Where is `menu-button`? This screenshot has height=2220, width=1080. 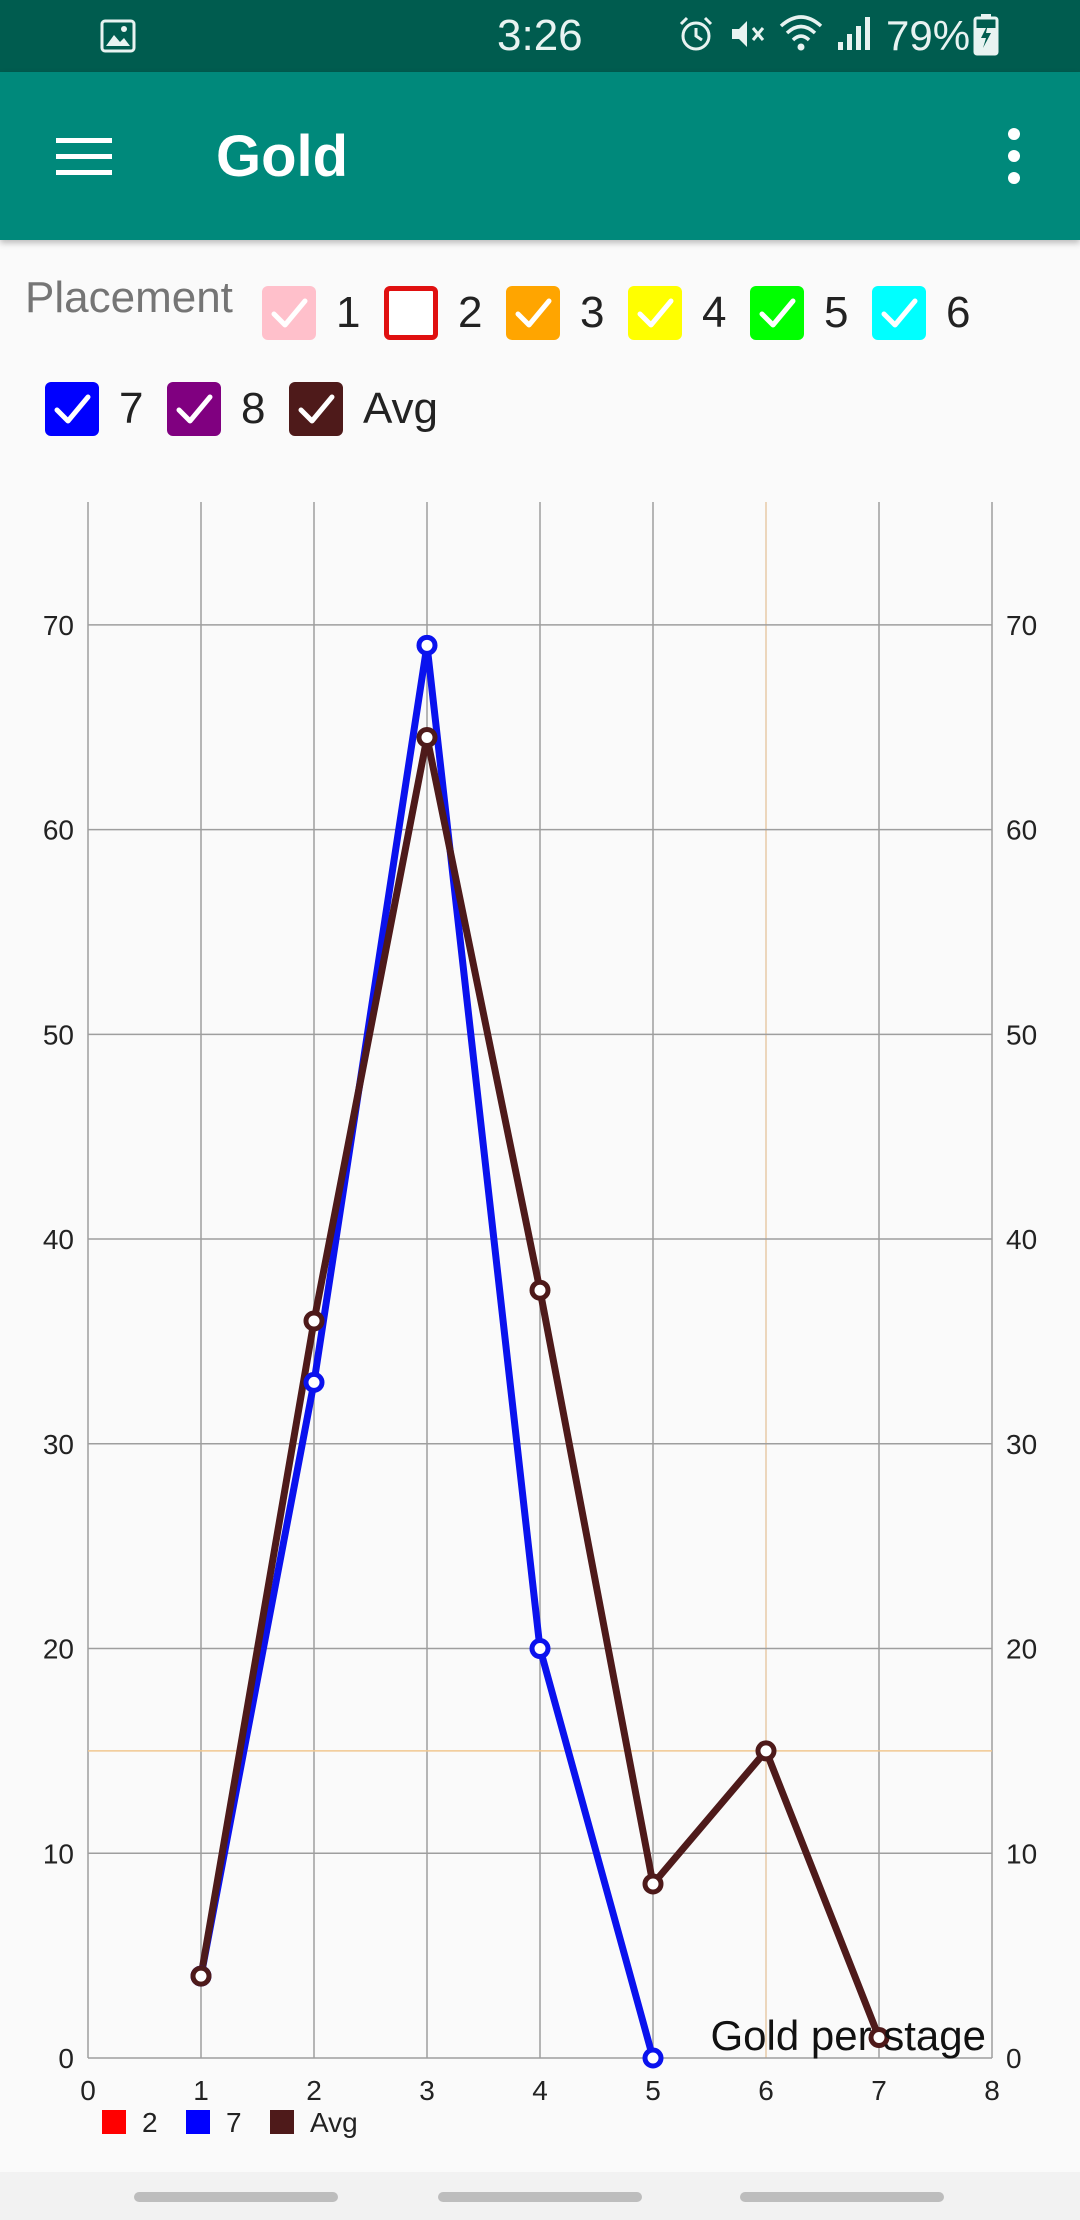
menu-button is located at coordinates (84, 156).